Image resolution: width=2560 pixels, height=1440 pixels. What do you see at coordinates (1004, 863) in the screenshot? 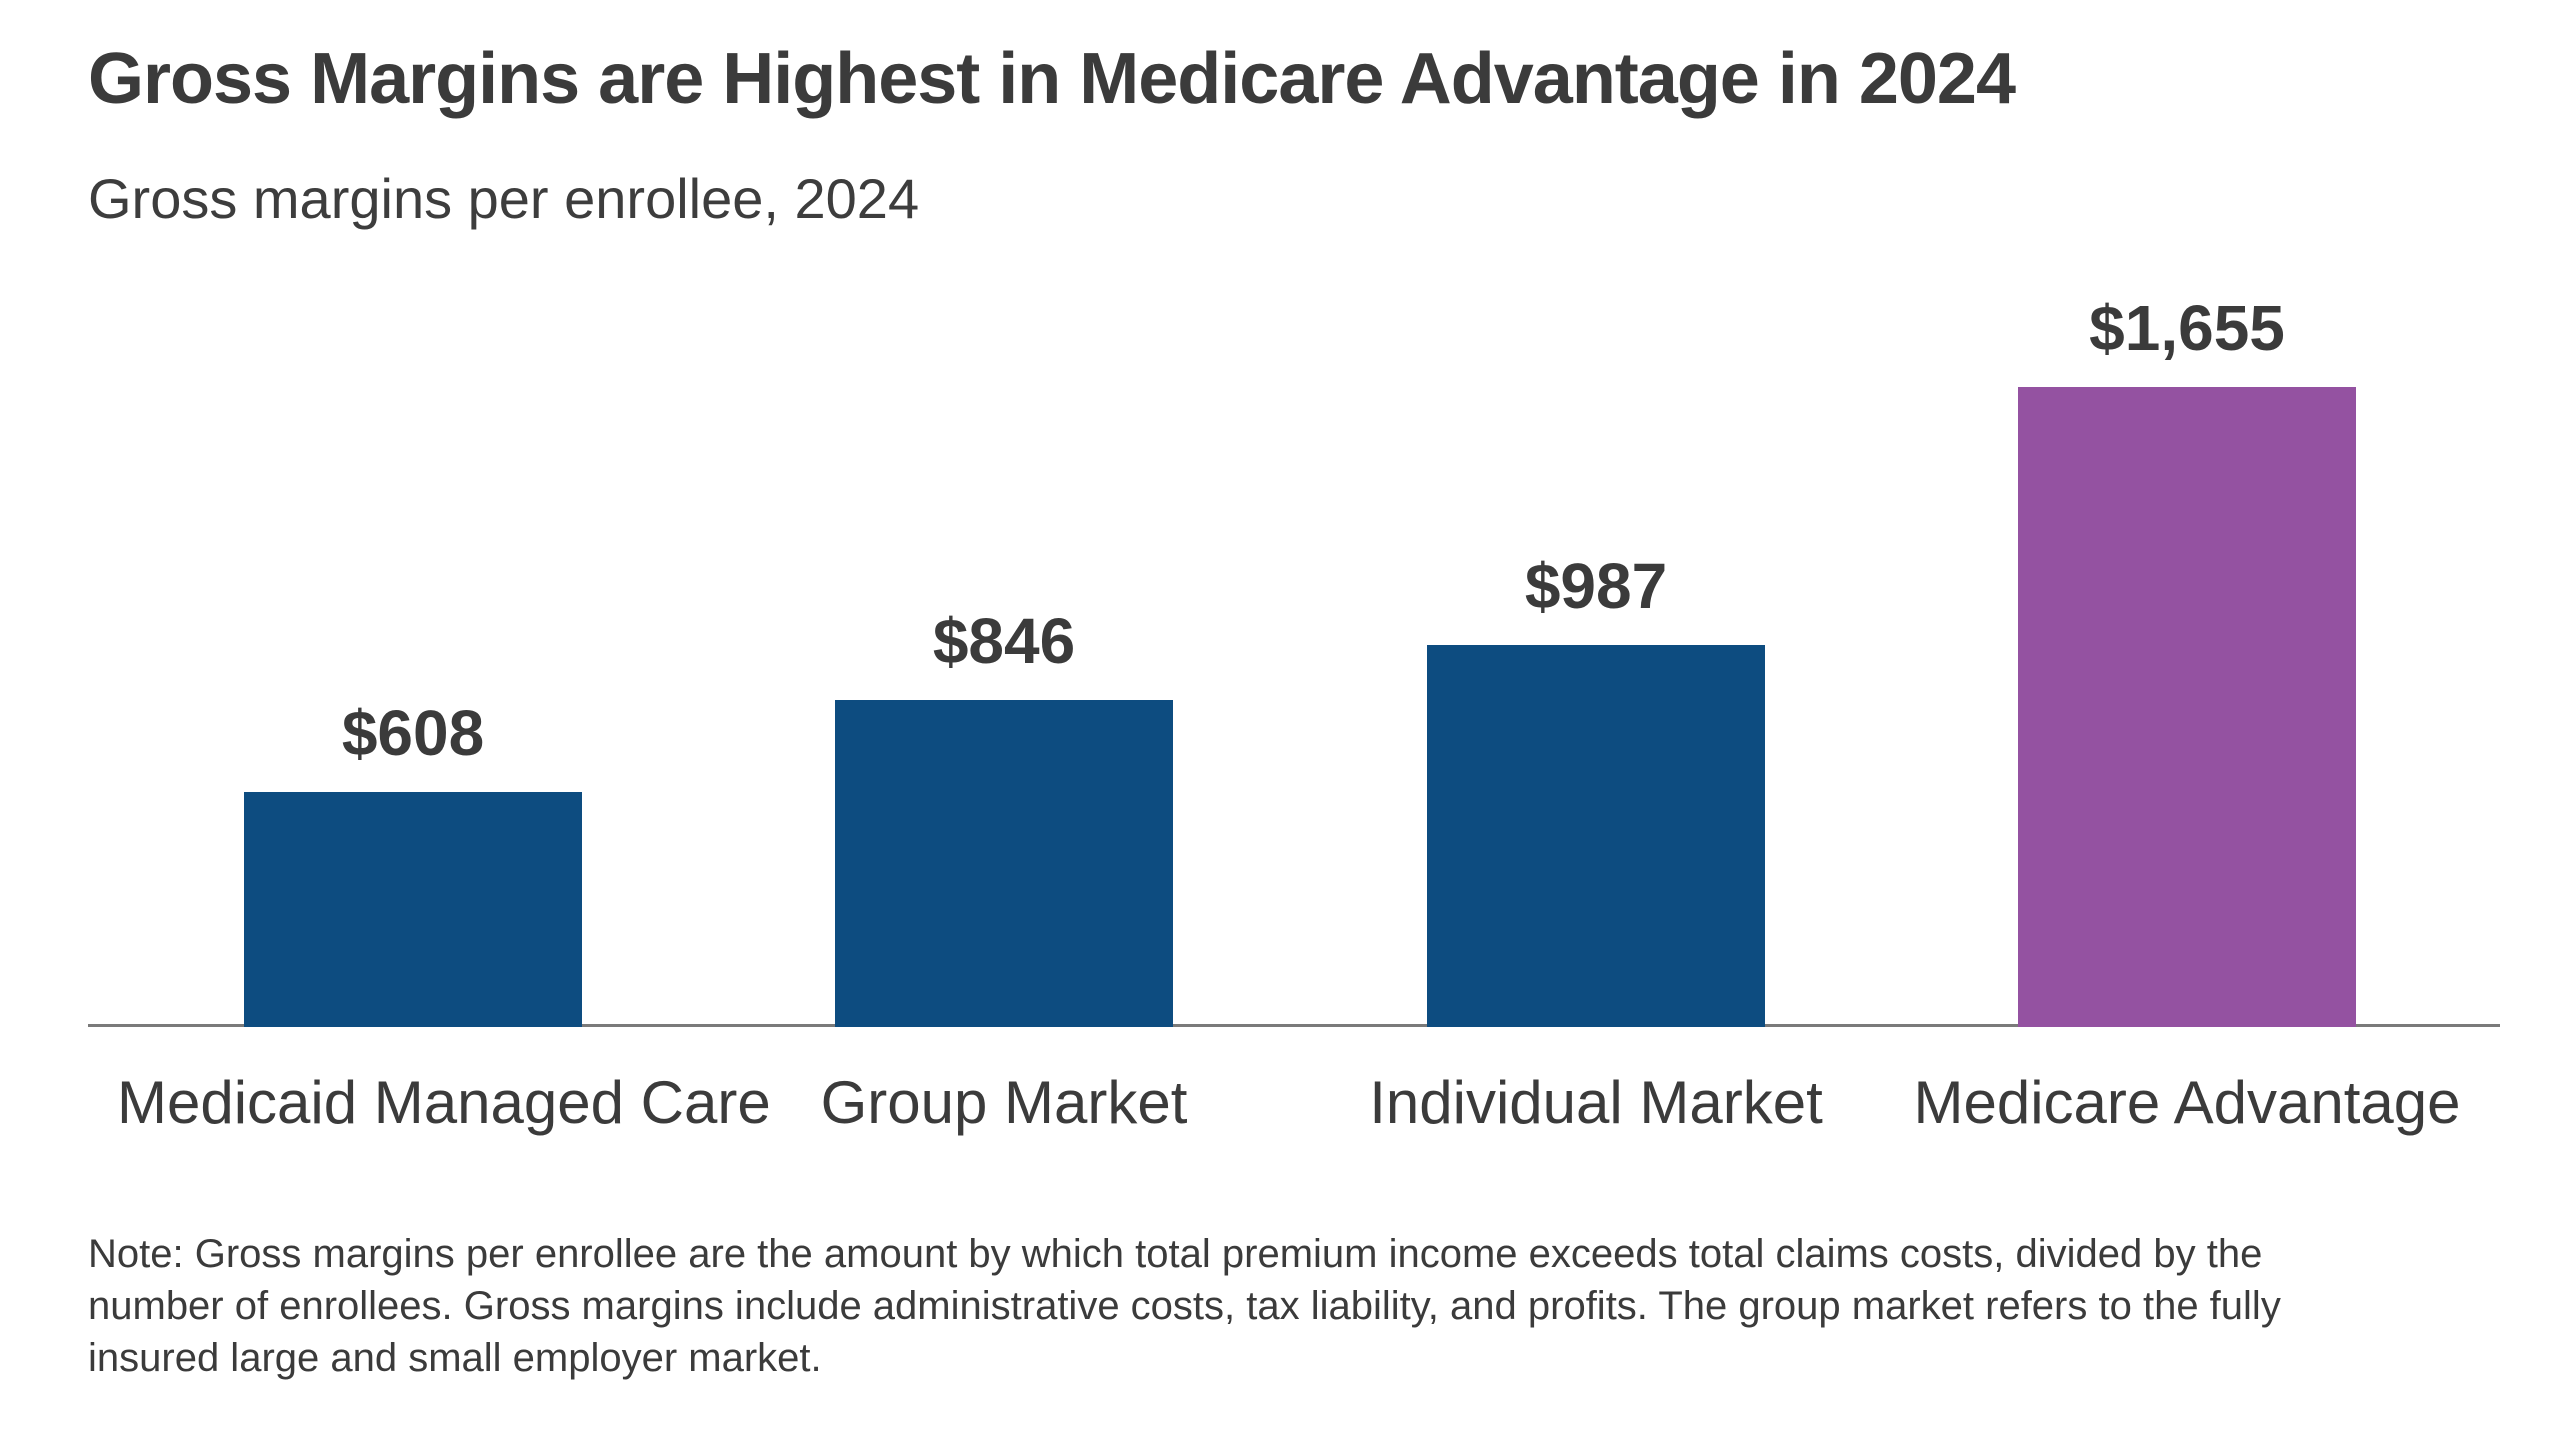
I see `bar-group-market` at bounding box center [1004, 863].